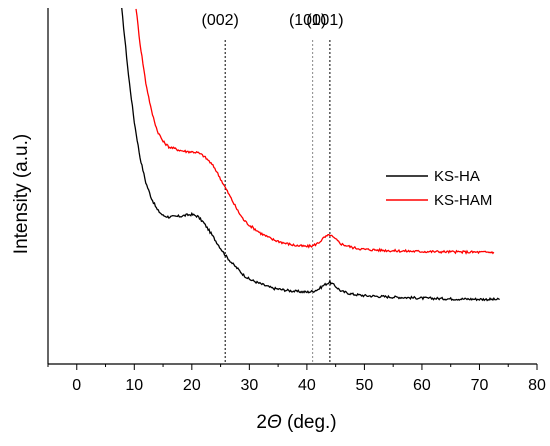  I want to click on legend: KS-HA KS-HAM, so click(439, 188).